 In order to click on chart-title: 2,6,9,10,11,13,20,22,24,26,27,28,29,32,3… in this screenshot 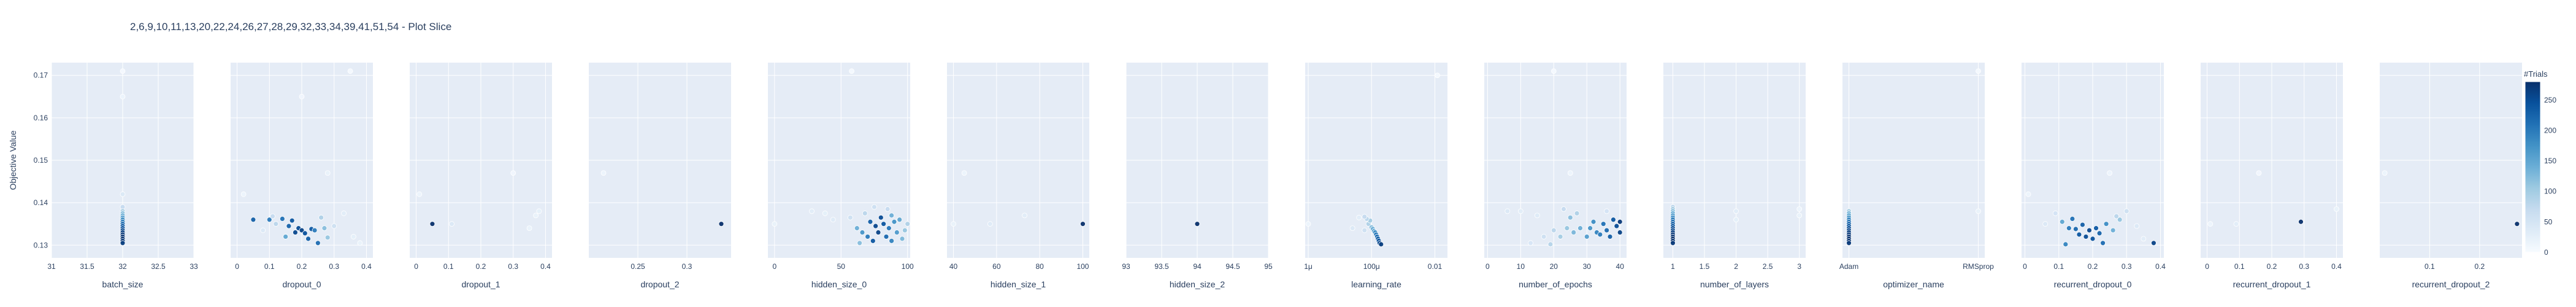, I will do `click(290, 27)`.